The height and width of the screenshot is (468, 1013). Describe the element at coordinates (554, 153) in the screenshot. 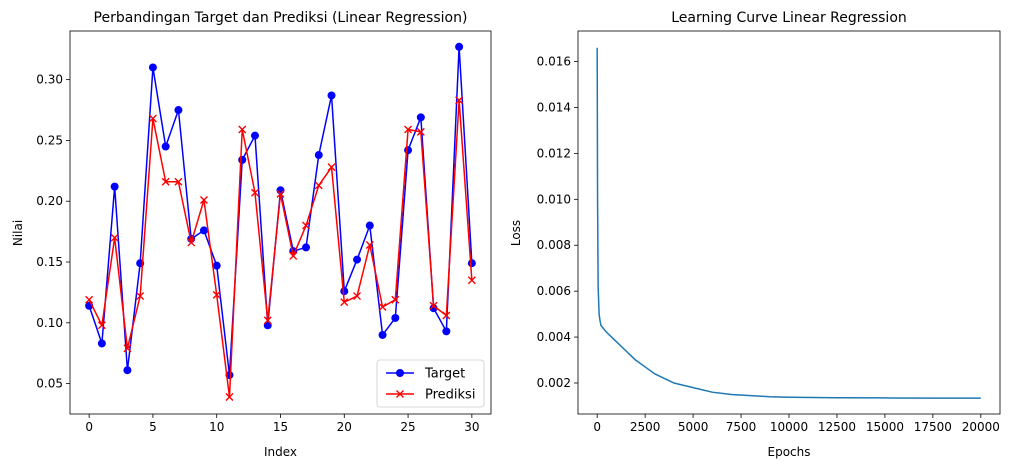

I see `y-tick-label: 0.012` at that location.